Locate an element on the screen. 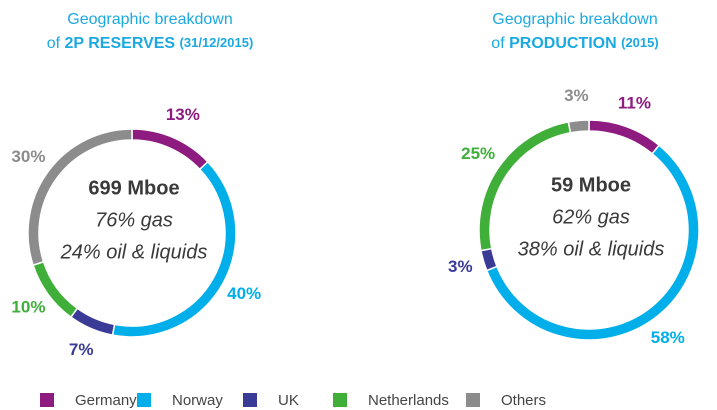  chart-title: of PRODUCTION (2015) is located at coordinates (574, 43).